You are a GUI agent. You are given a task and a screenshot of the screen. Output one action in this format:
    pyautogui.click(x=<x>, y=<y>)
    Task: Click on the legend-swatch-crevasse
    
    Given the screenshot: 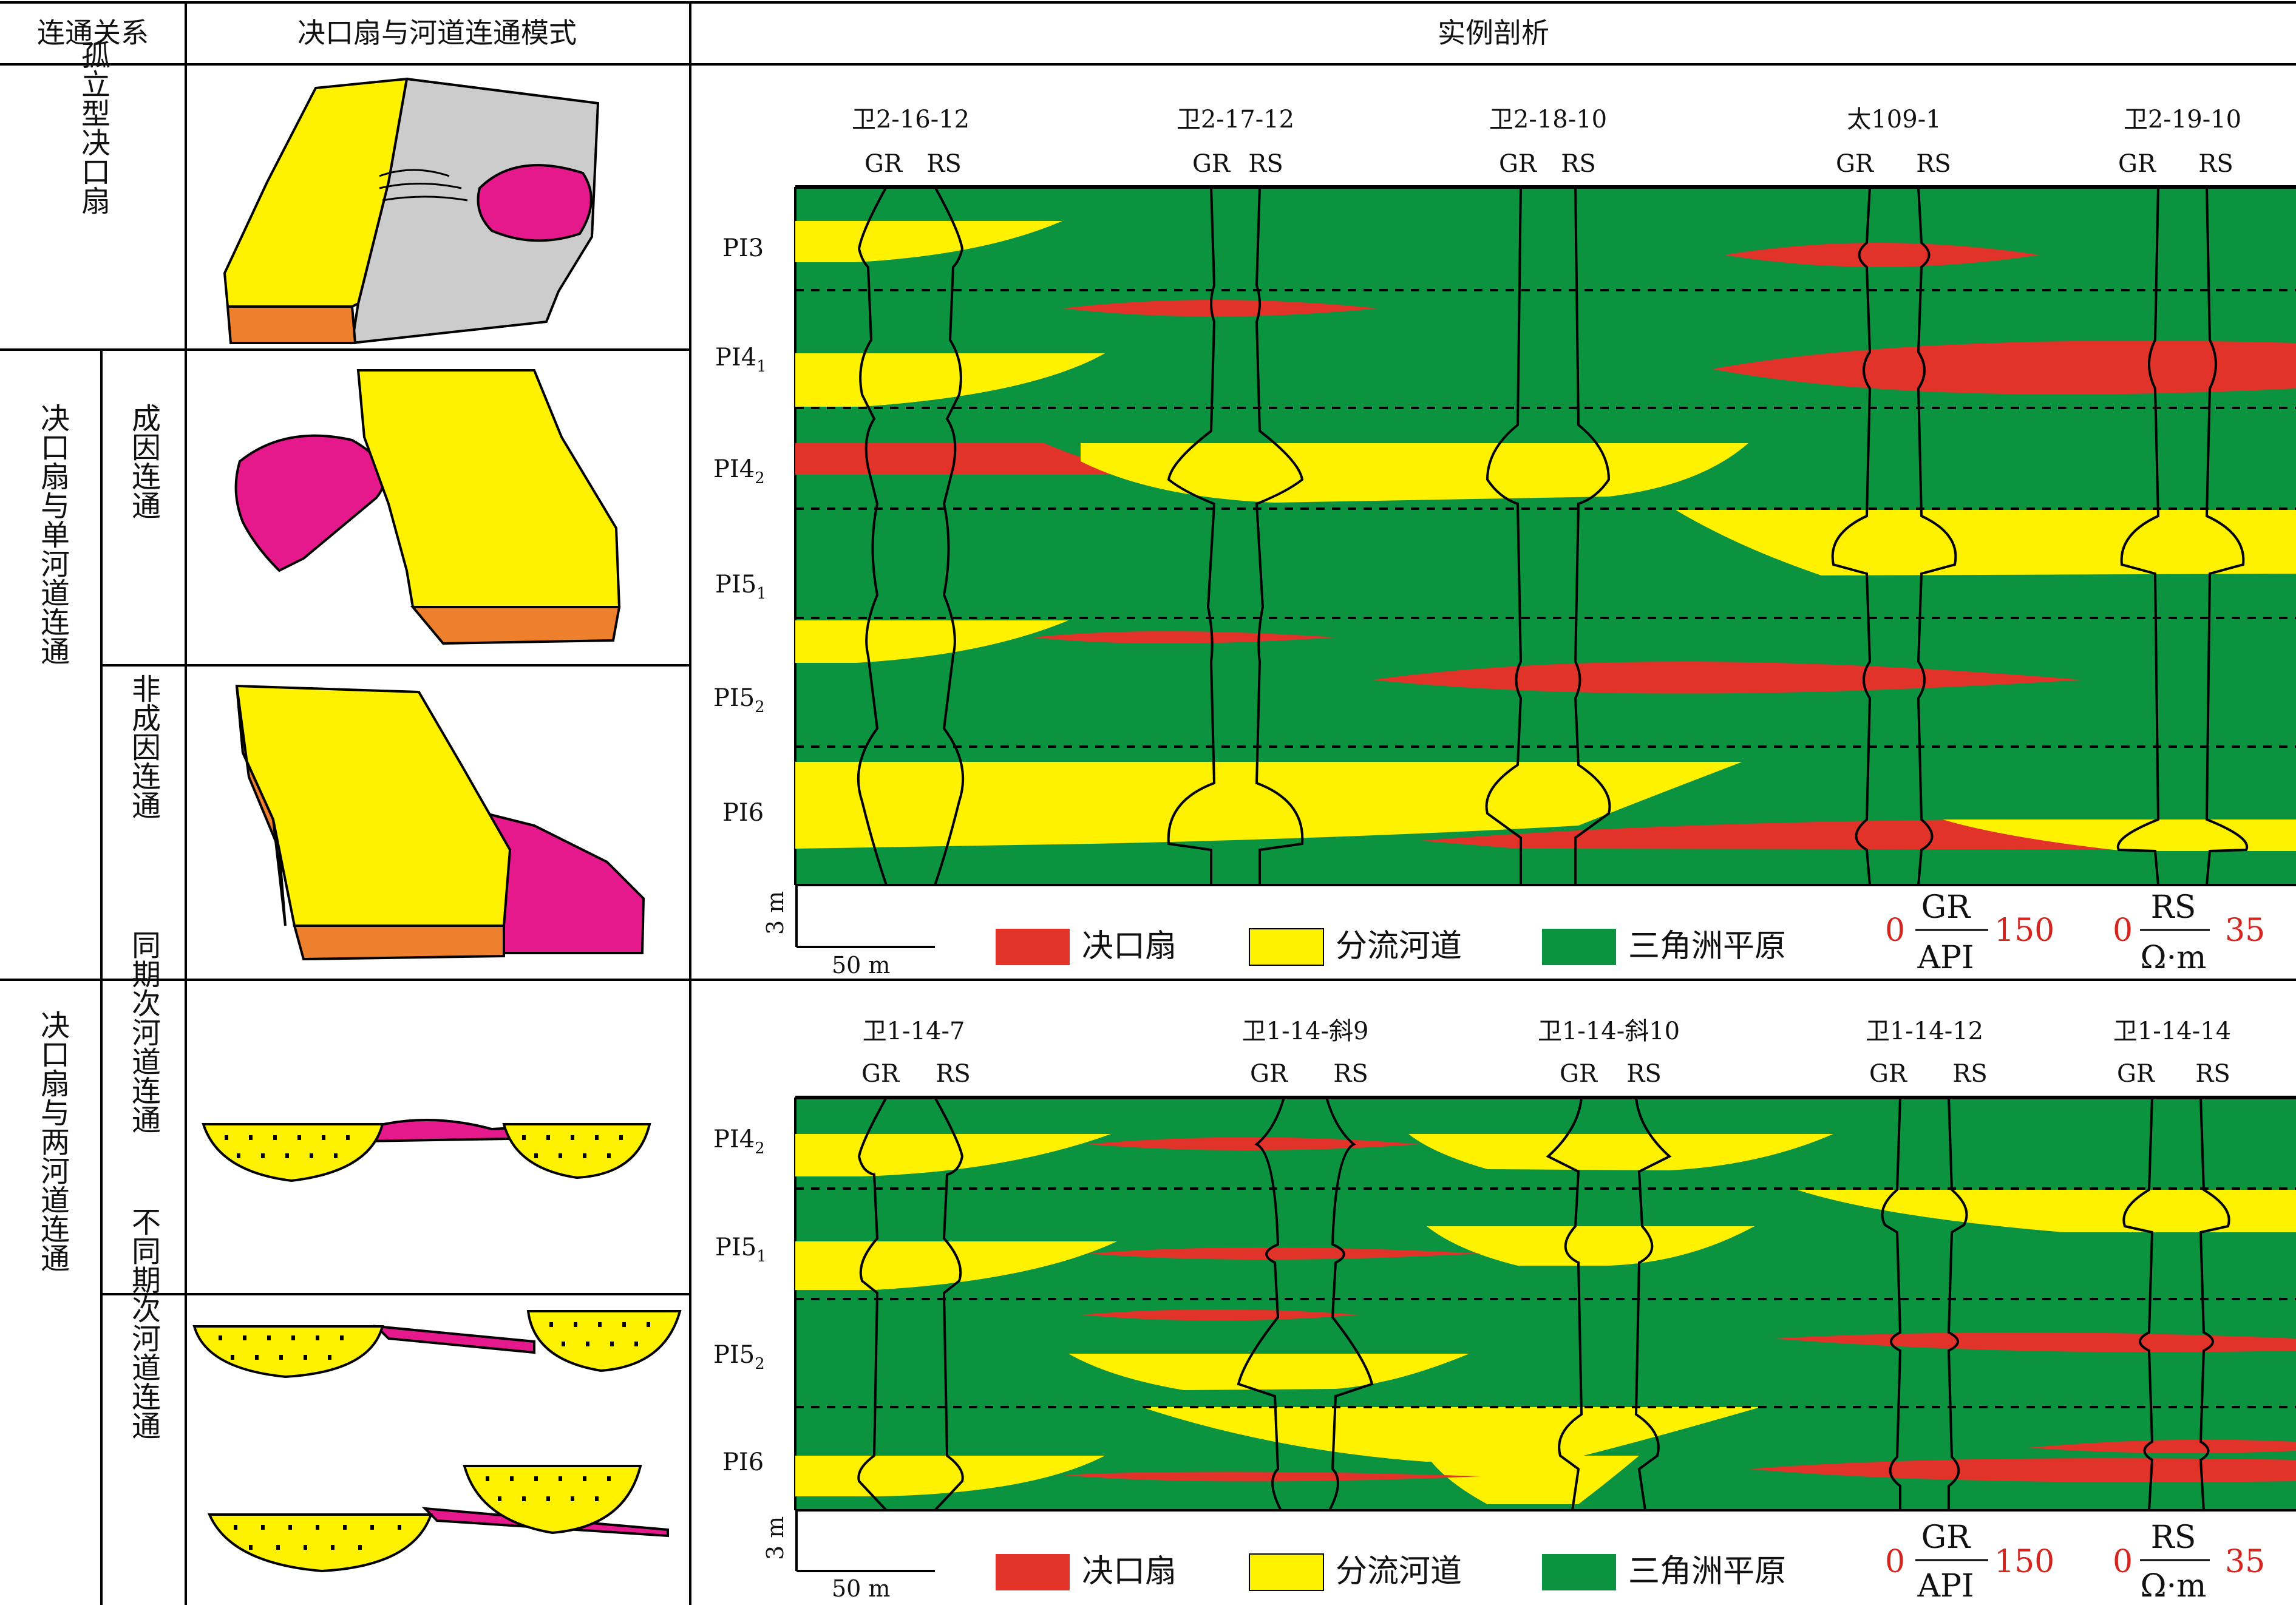 What is the action you would take?
    pyautogui.click(x=1033, y=1572)
    